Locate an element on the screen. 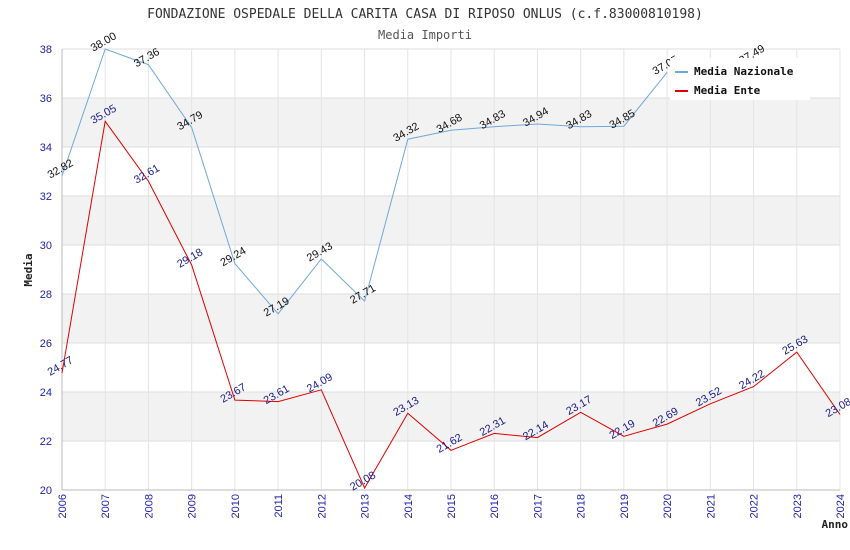 This screenshot has height=550, width=850. x-tick-label: 2012 is located at coordinates (322, 506).